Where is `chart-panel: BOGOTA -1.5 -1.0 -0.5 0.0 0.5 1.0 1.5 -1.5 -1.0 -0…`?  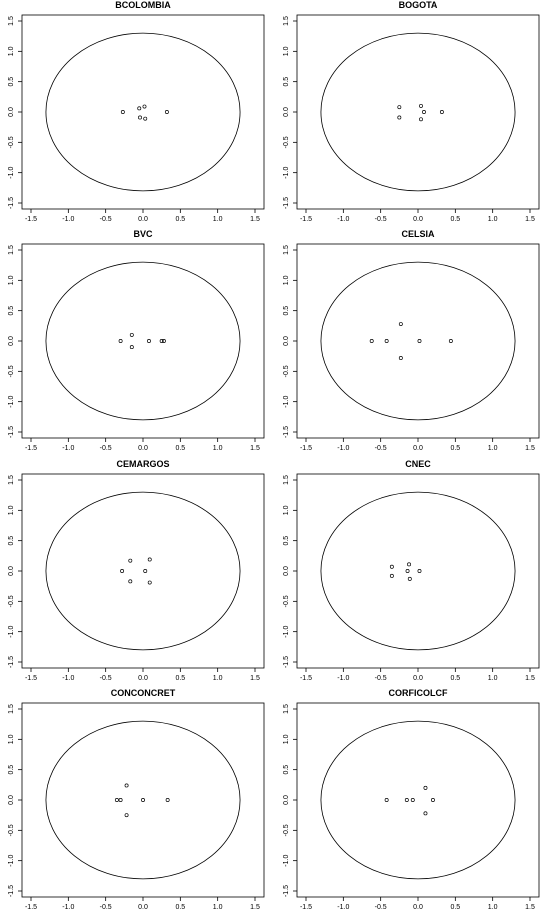 chart-panel: BOGOTA -1.5 -1.0 -0.5 0.0 0.5 1.0 1.5 -1.5 -1.0 -0… is located at coordinates (412, 114).